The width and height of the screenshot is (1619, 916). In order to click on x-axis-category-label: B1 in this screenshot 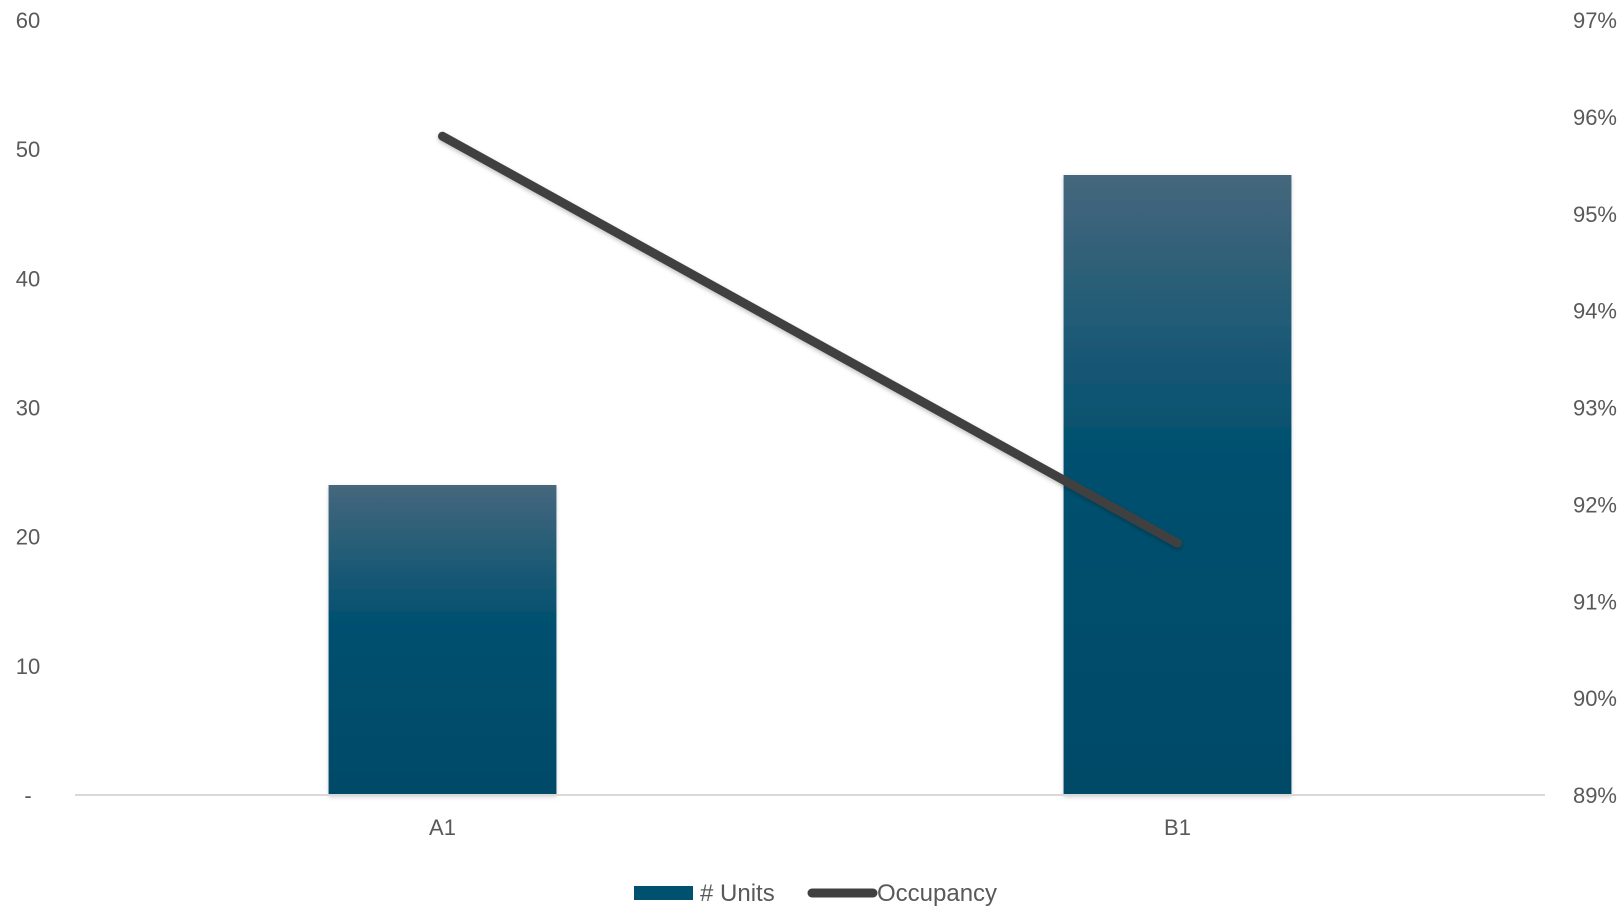, I will do `click(1177, 827)`.